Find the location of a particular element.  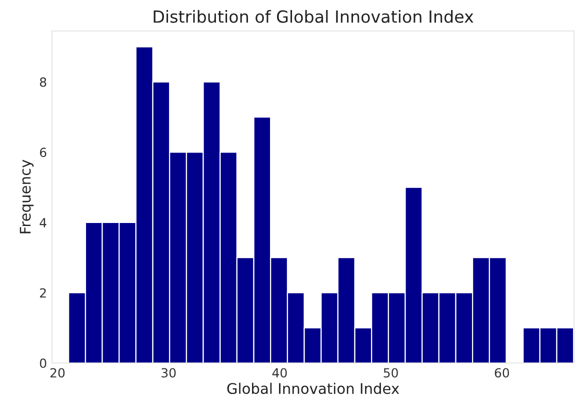

x-tick-label: 40 is located at coordinates (279, 373).